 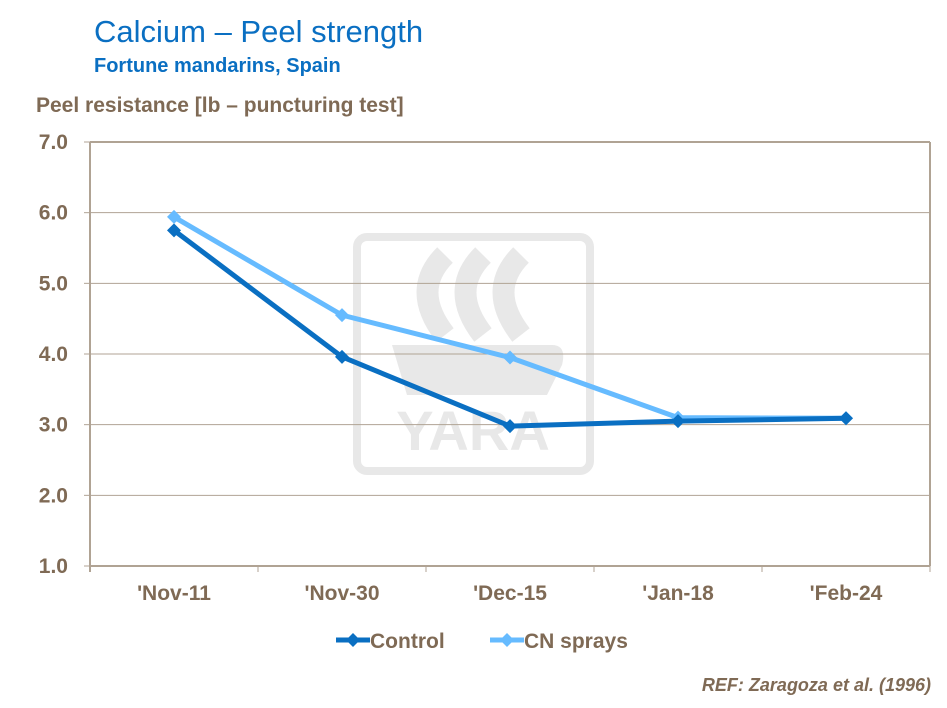 What do you see at coordinates (53, 425) in the screenshot?
I see `y-tick-label: 3.0` at bounding box center [53, 425].